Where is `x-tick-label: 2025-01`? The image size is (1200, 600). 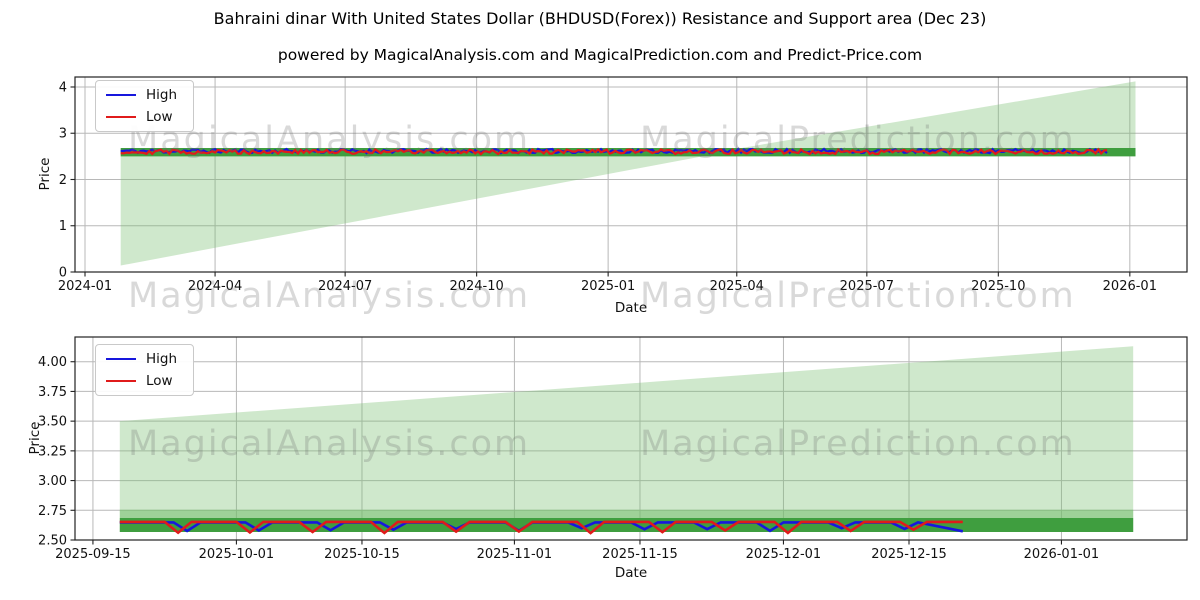
x-tick-label: 2025-01 is located at coordinates (608, 286).